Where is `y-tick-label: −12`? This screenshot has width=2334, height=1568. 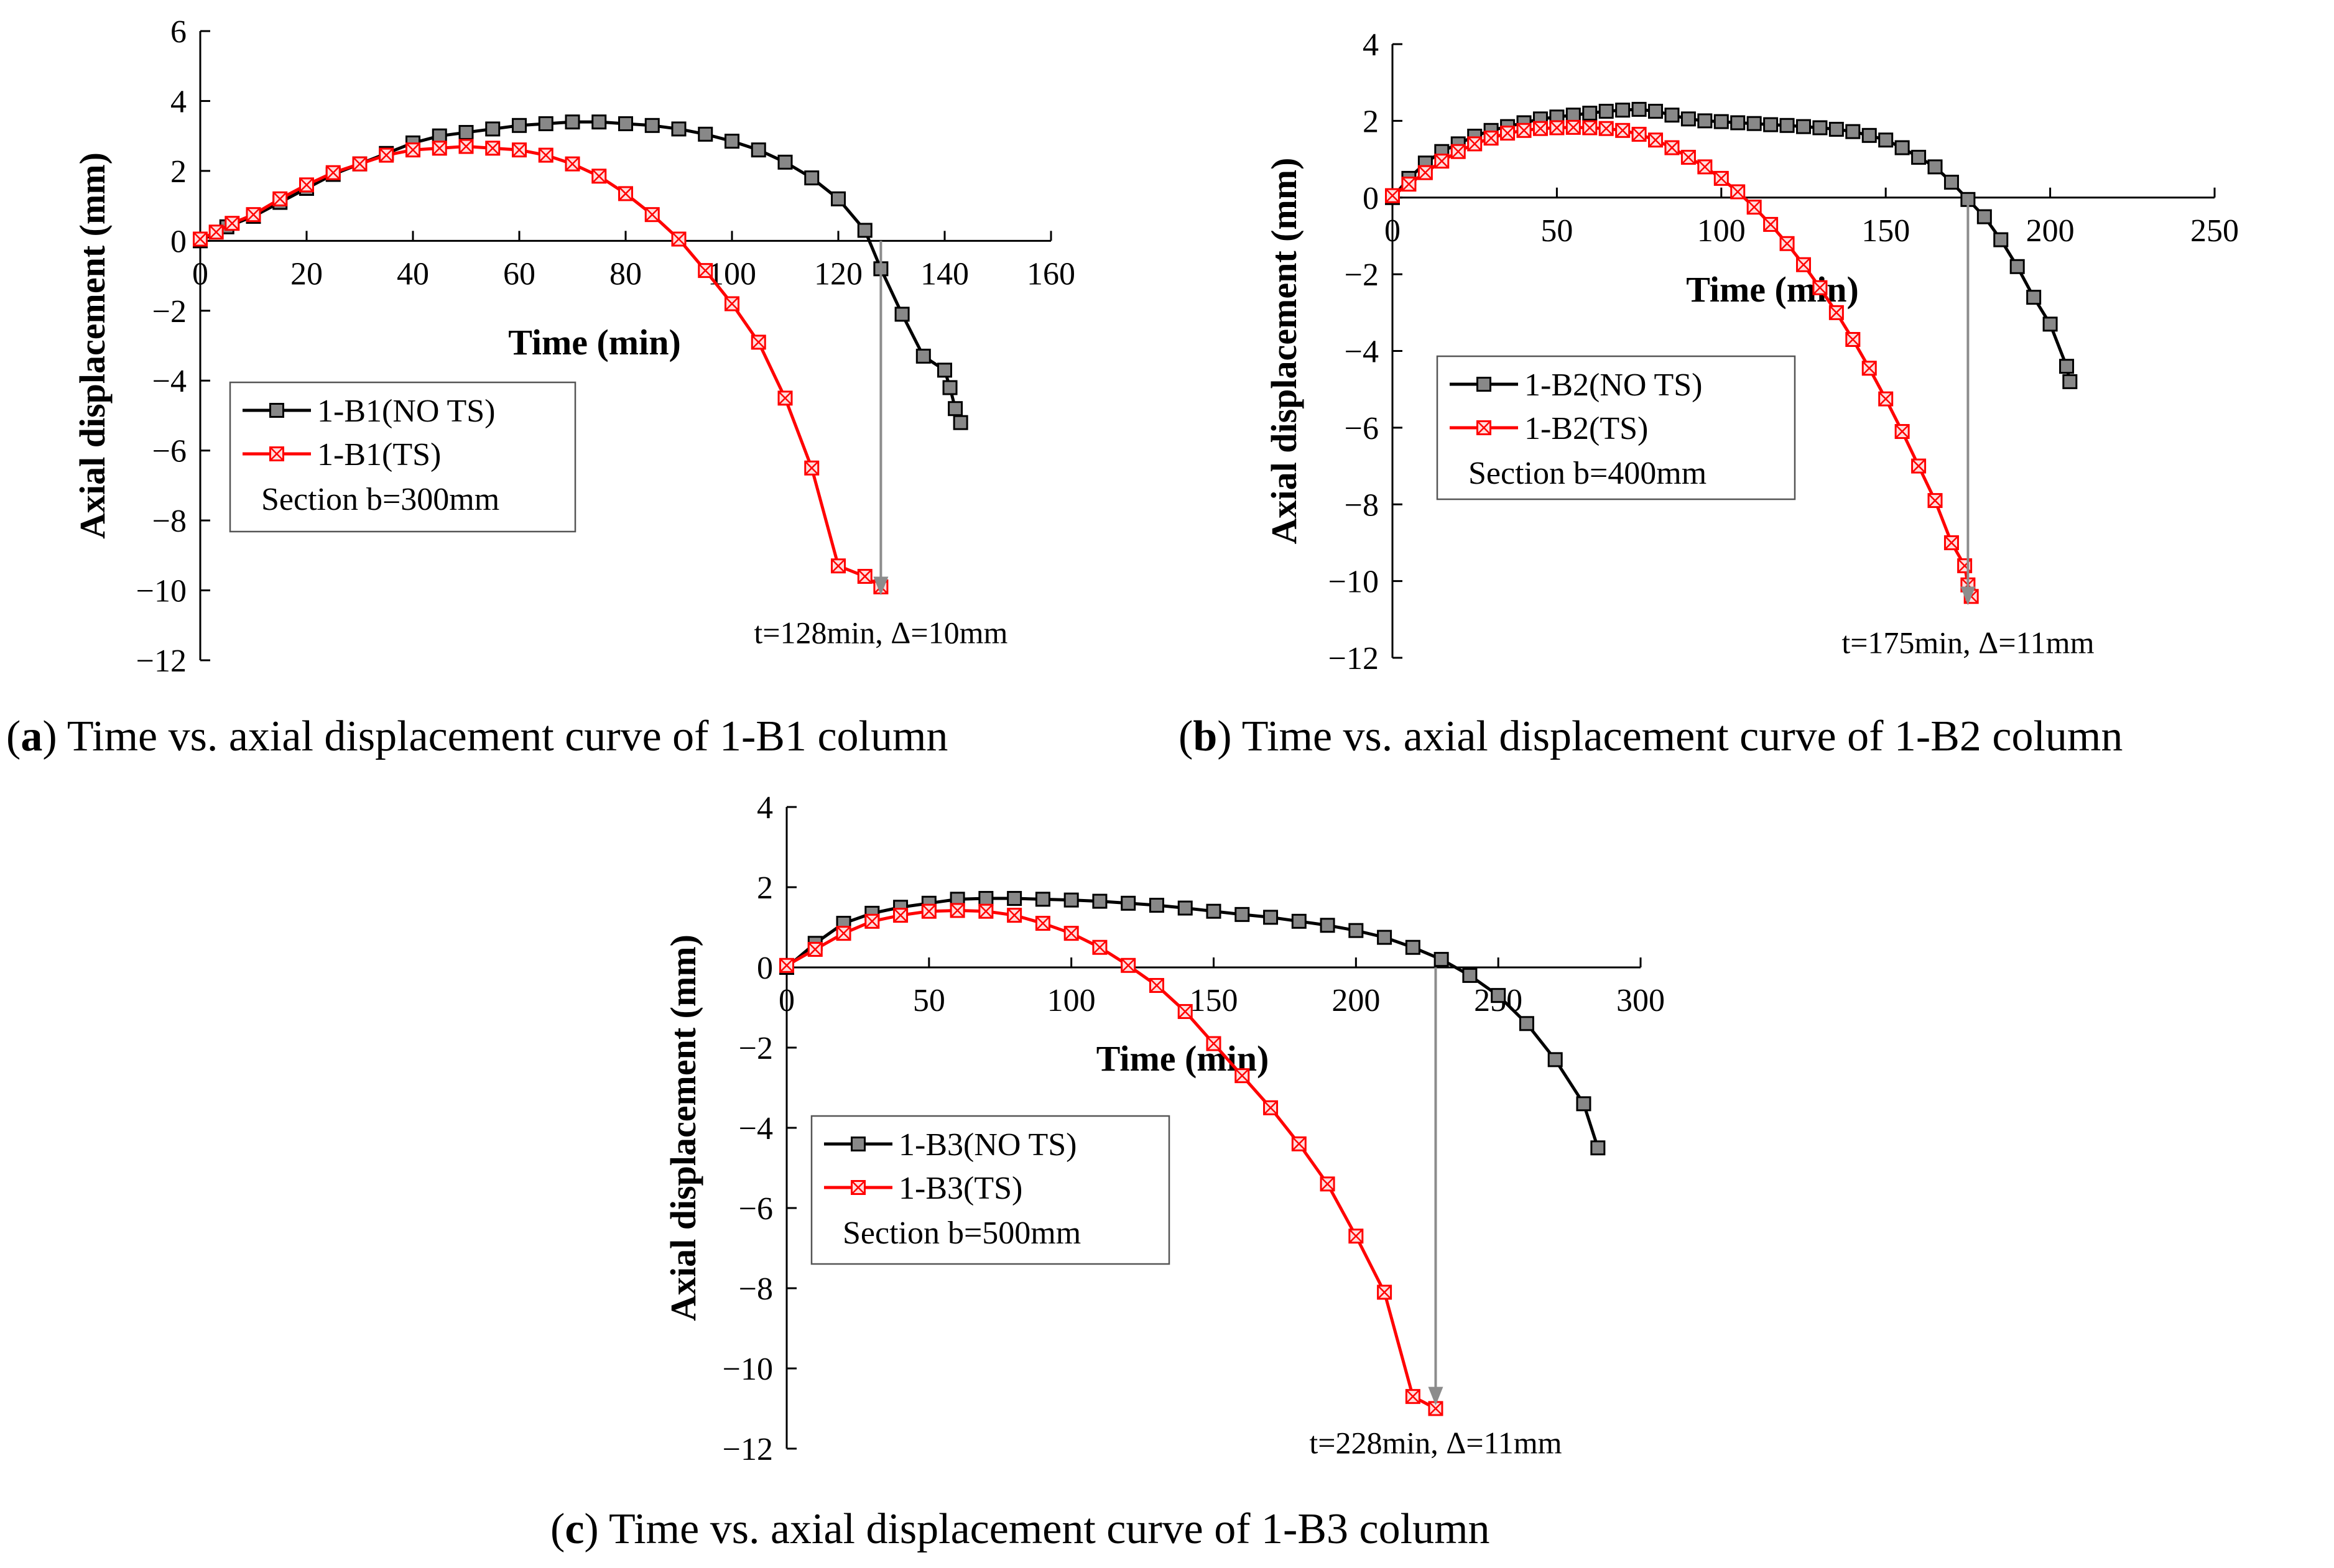
y-tick-label: −12 is located at coordinates (748, 1450).